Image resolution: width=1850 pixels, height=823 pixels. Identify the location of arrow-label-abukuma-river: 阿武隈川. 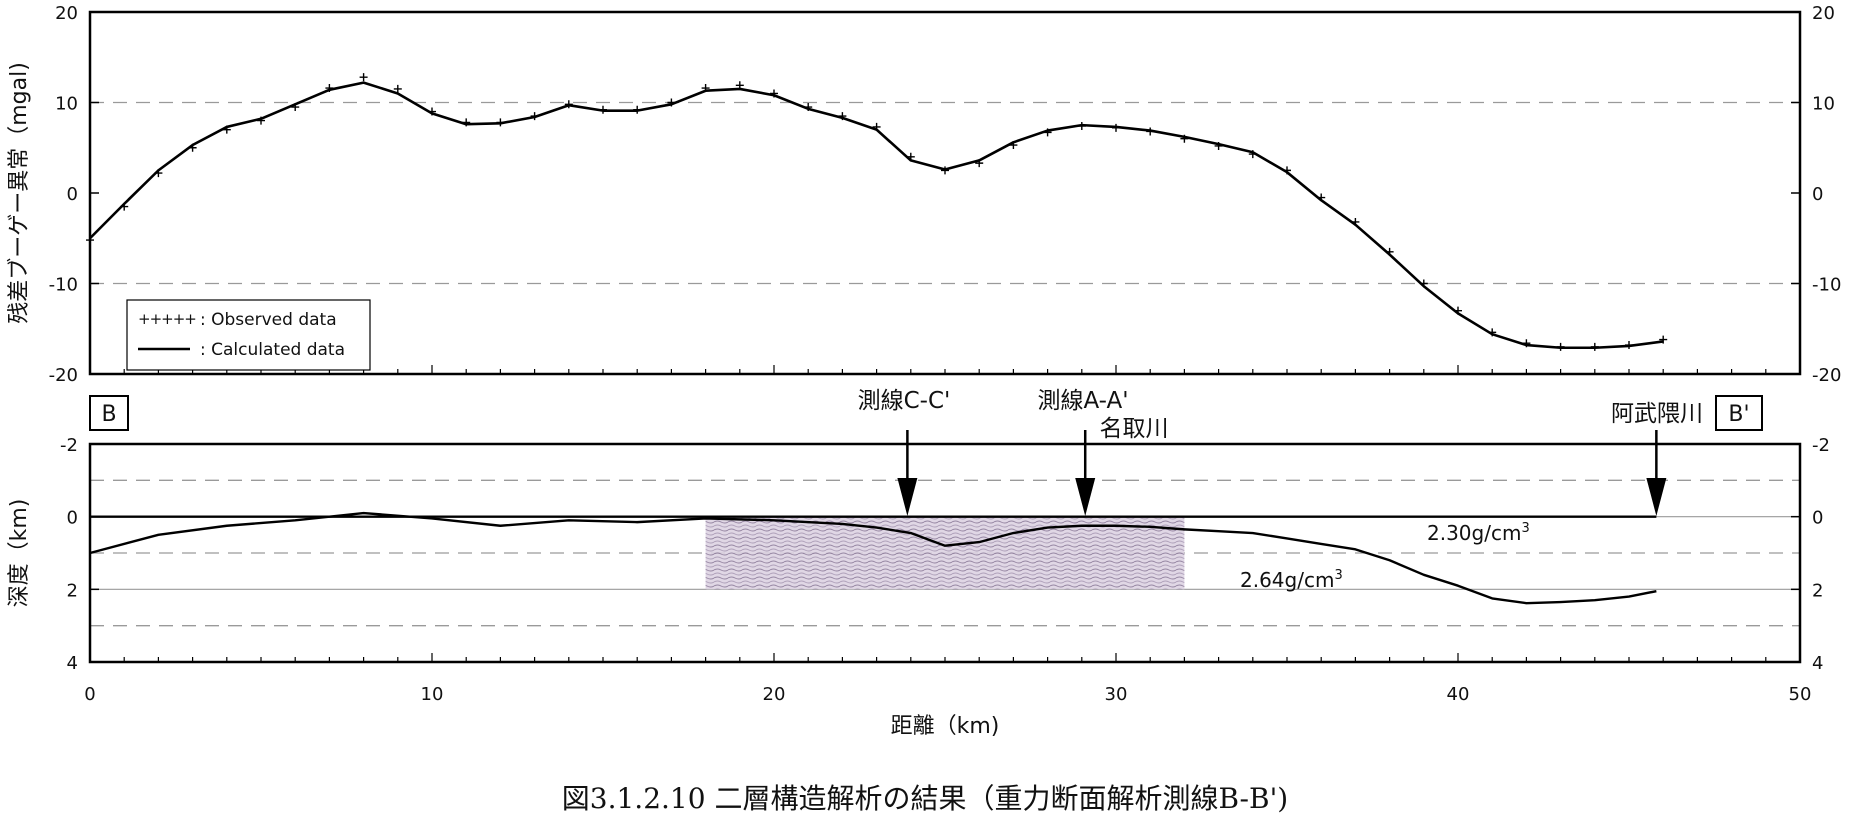
(1657, 414).